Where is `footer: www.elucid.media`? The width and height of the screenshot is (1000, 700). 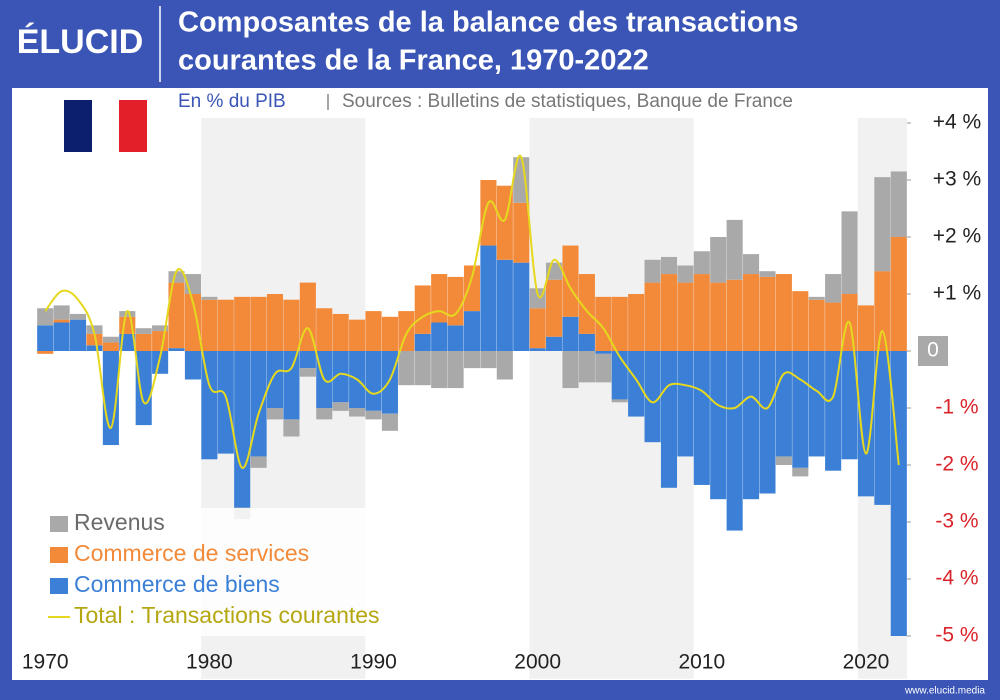
footer: www.elucid.media is located at coordinates (944, 691).